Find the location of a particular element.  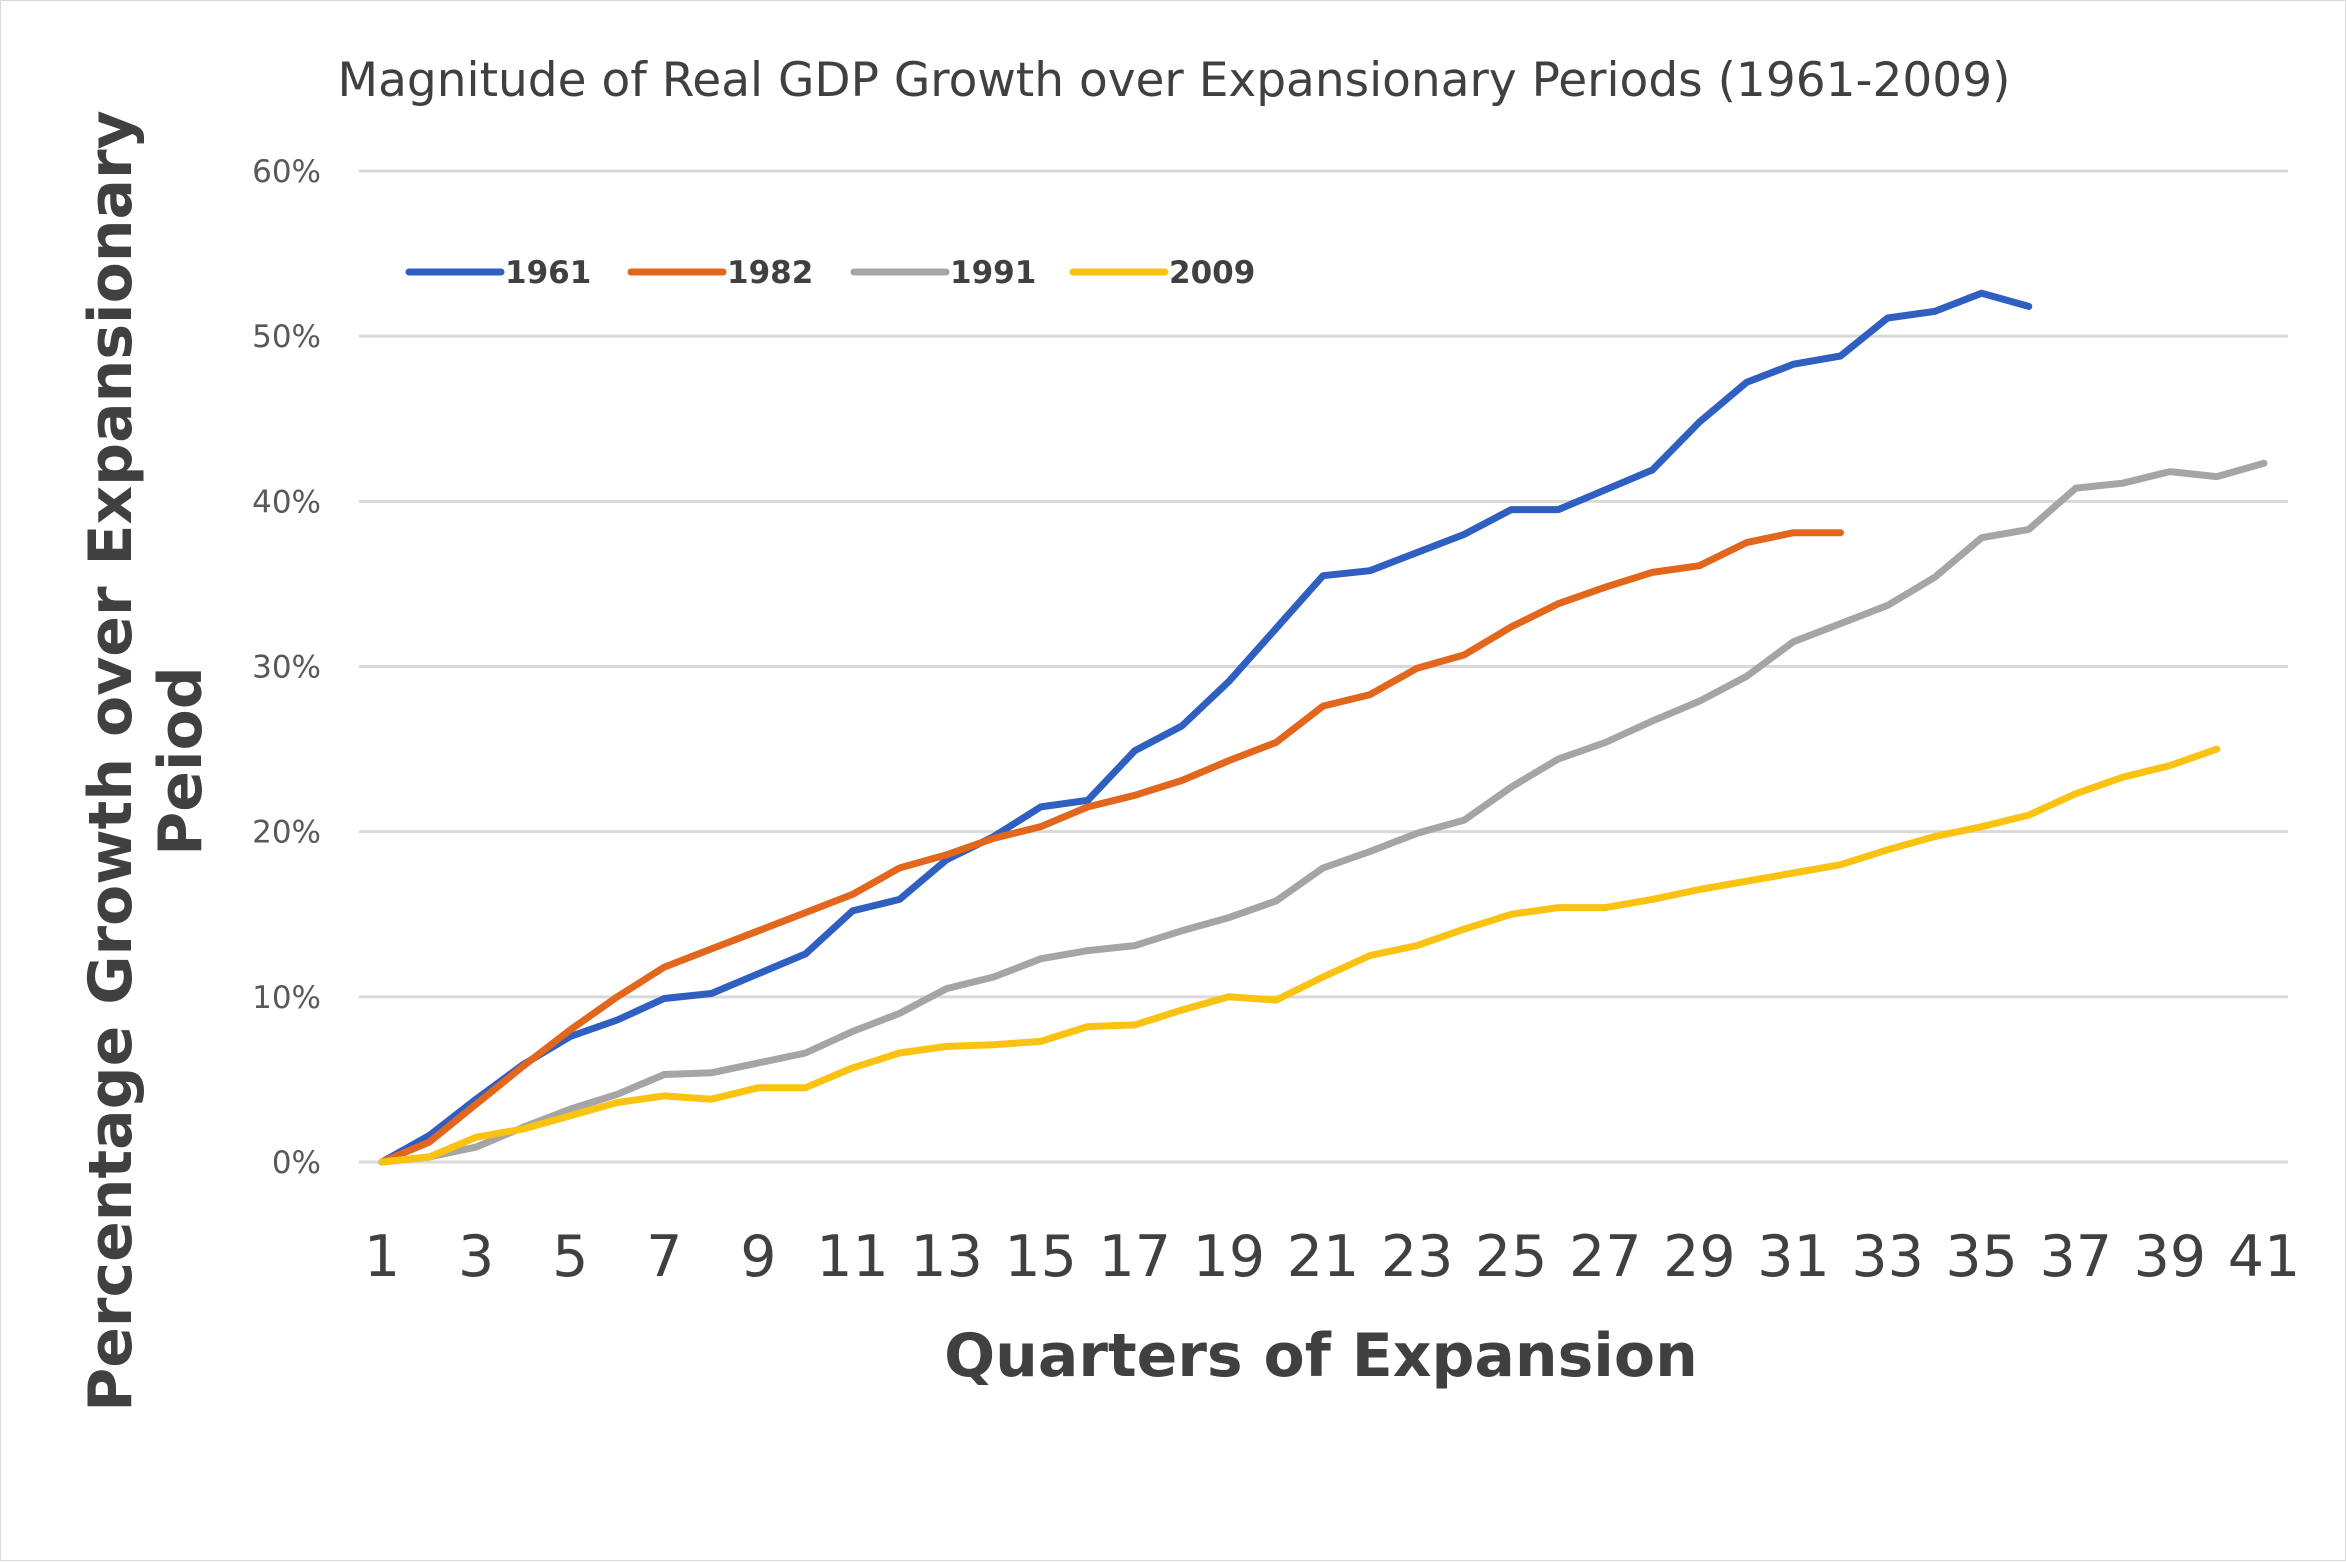

x-tick-label: 39 is located at coordinates (2170, 1257).